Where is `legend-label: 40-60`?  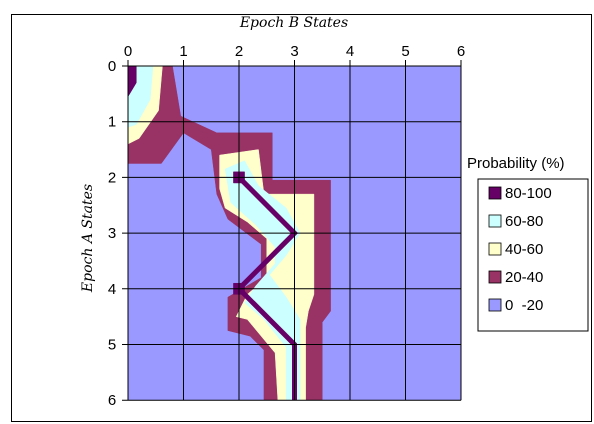
legend-label: 40-60 is located at coordinates (524, 249).